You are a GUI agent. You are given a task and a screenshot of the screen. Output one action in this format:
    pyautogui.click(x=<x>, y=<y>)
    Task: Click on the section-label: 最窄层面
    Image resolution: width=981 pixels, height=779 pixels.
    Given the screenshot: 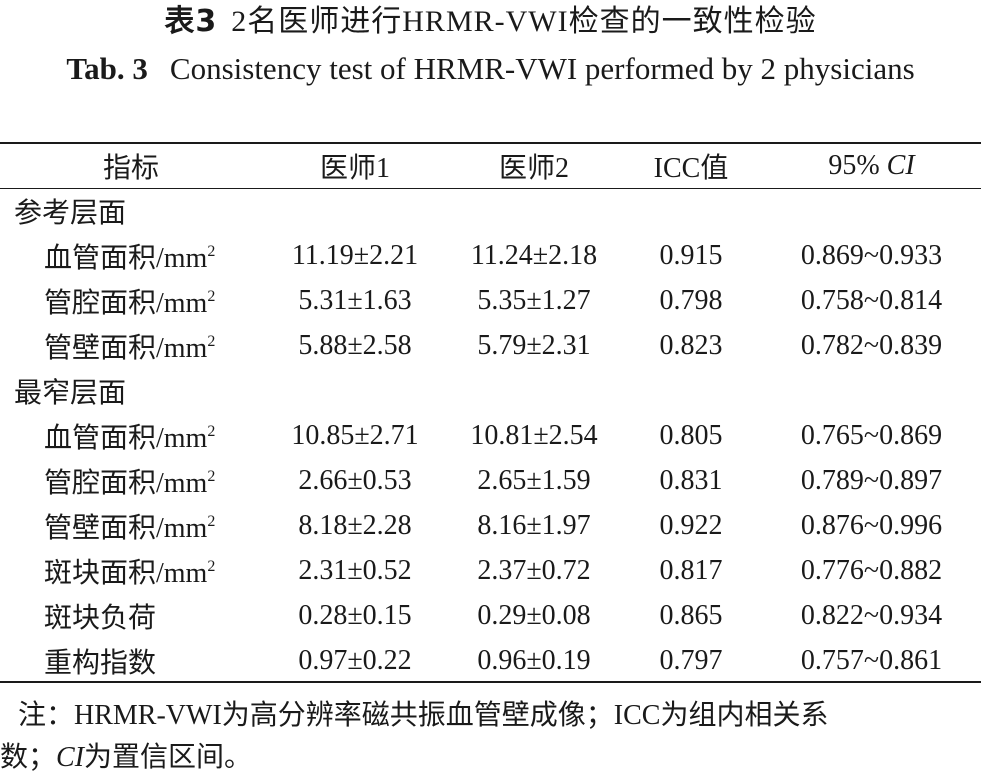 What is the action you would take?
    pyautogui.click(x=70, y=393)
    